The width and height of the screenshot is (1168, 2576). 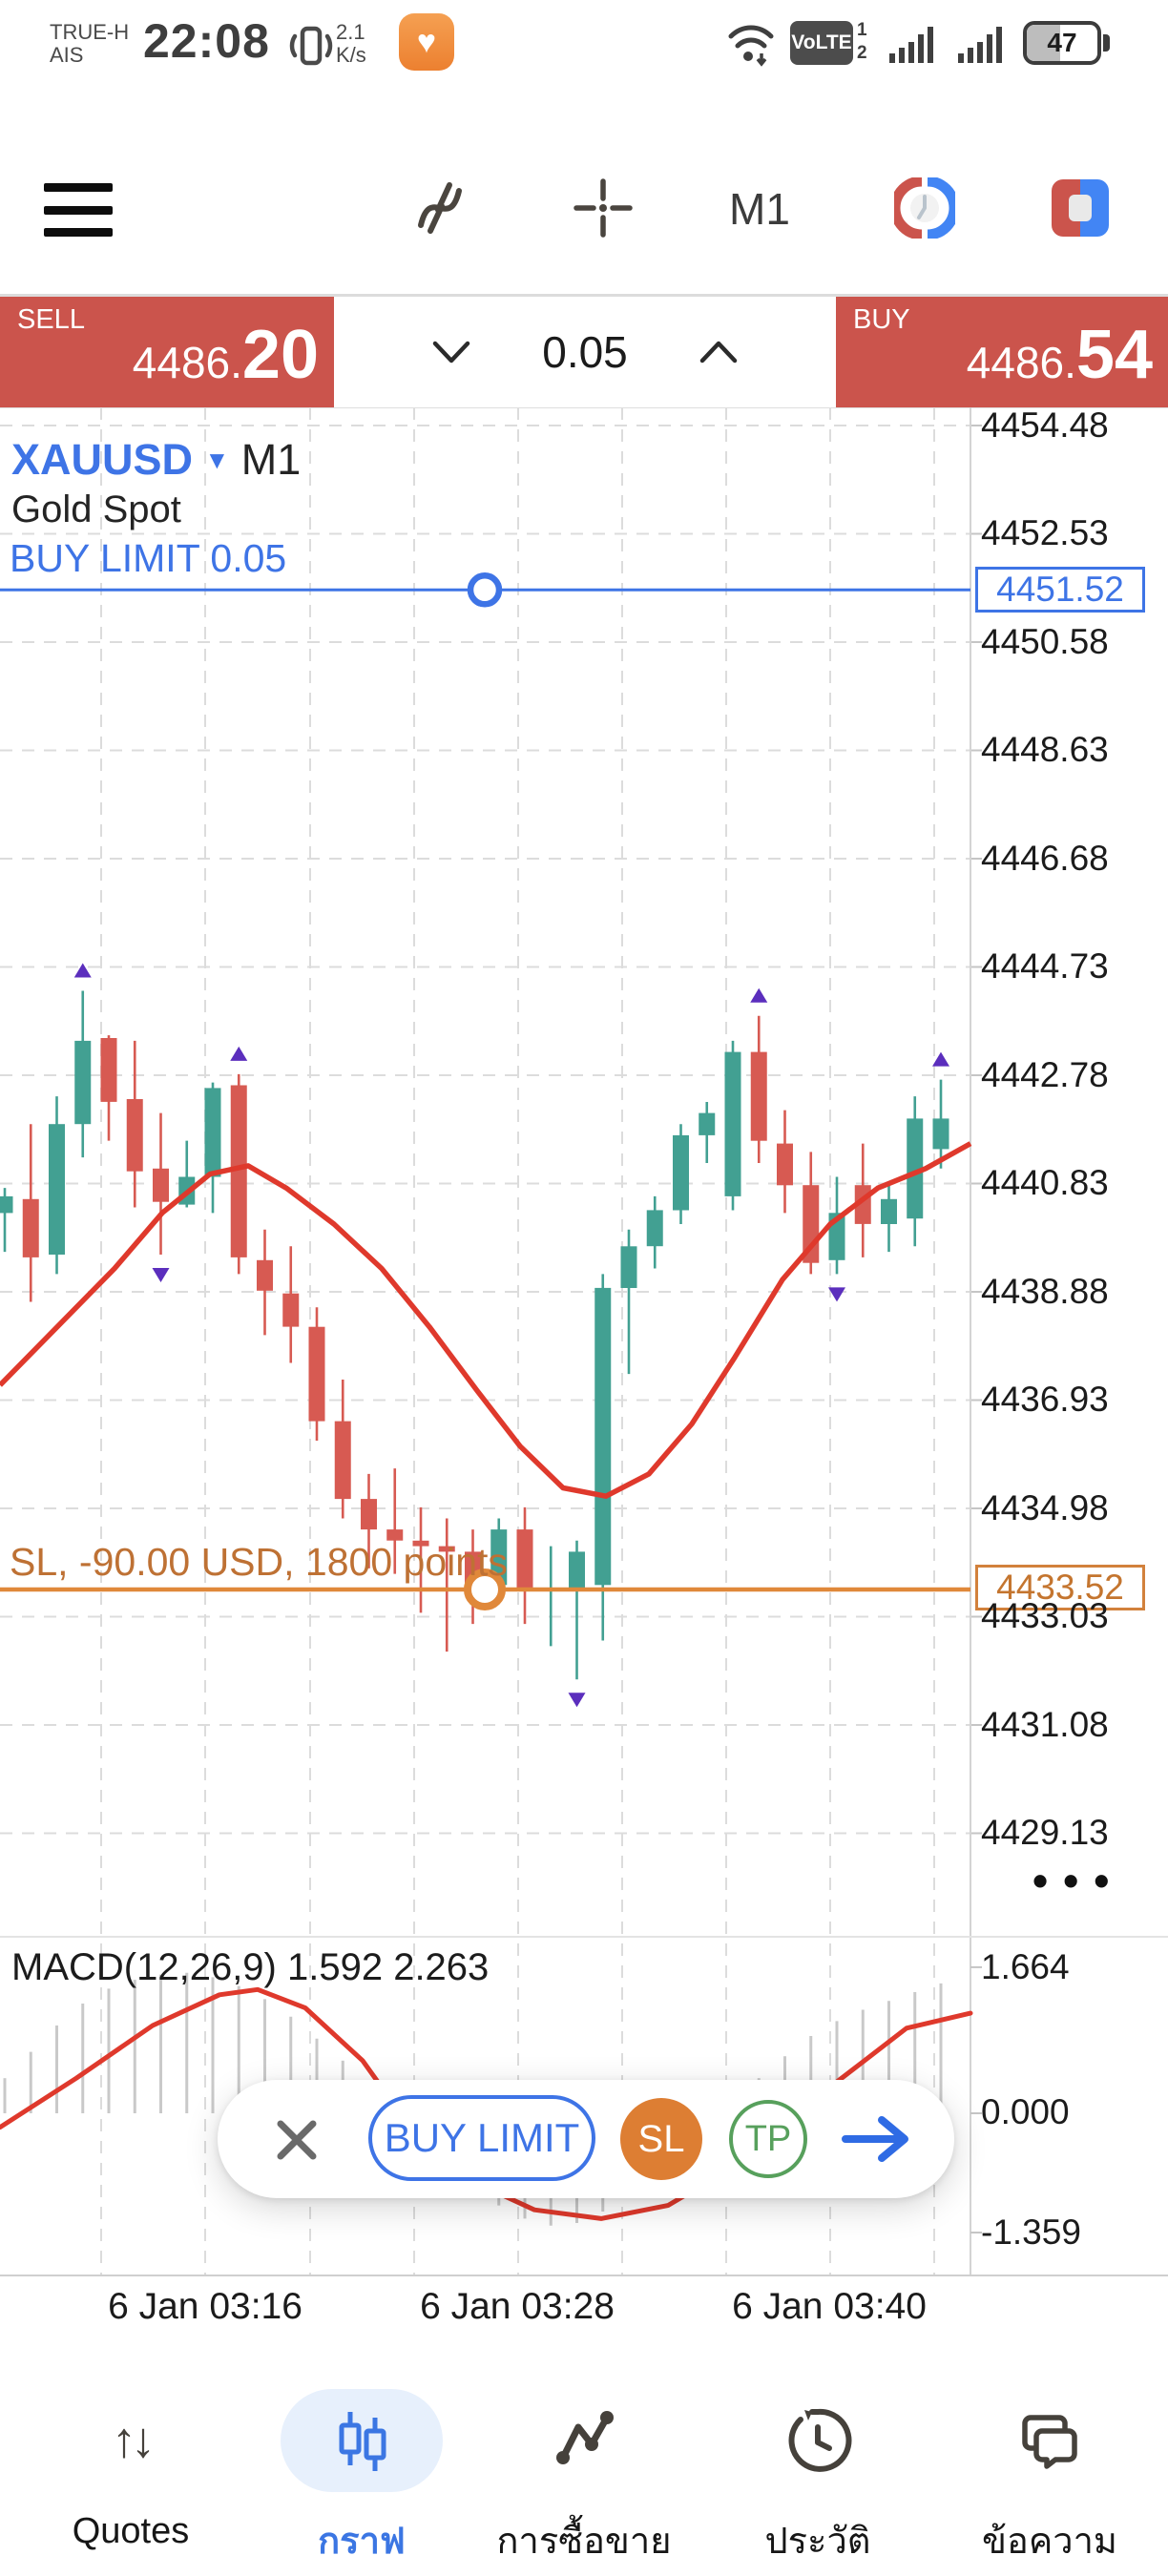 What do you see at coordinates (751, 46) in the screenshot?
I see `wifi-icon` at bounding box center [751, 46].